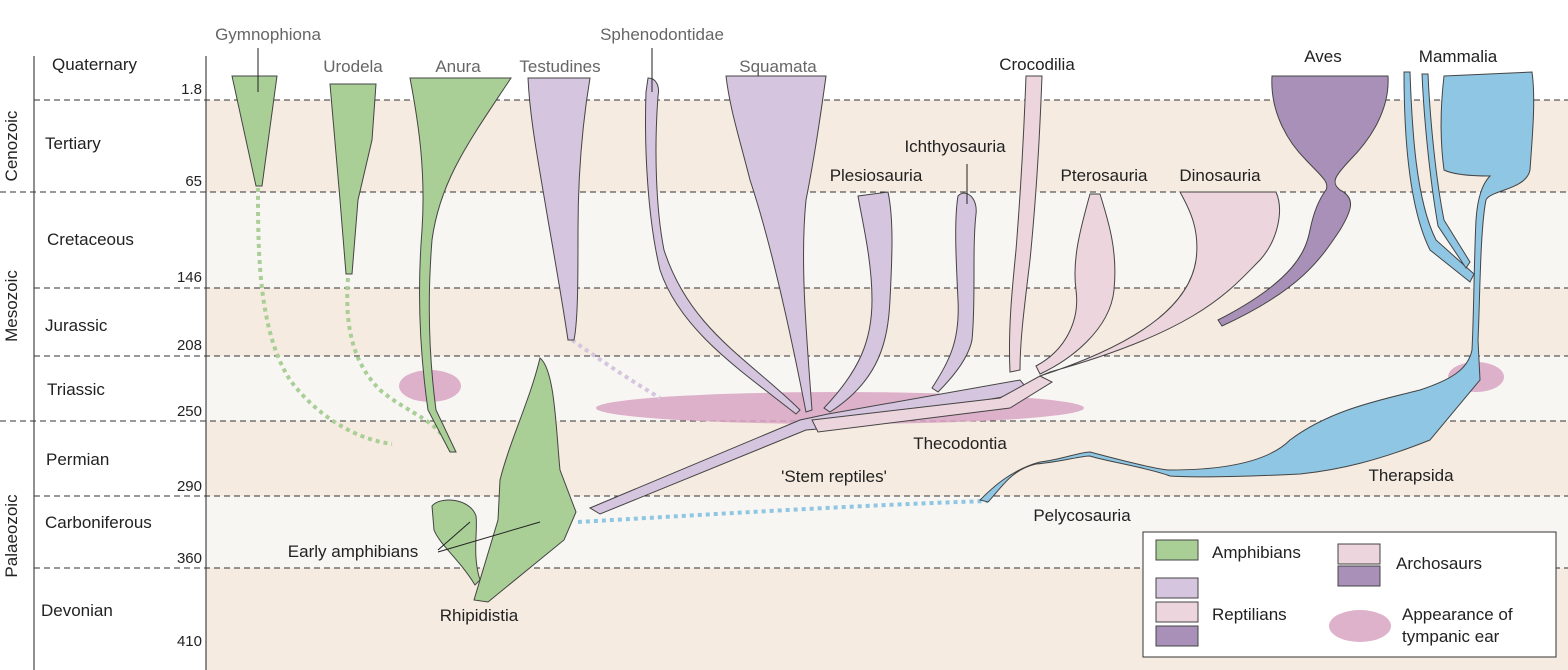  What do you see at coordinates (960, 443) in the screenshot?
I see `label-thecodontia: Thecodontia` at bounding box center [960, 443].